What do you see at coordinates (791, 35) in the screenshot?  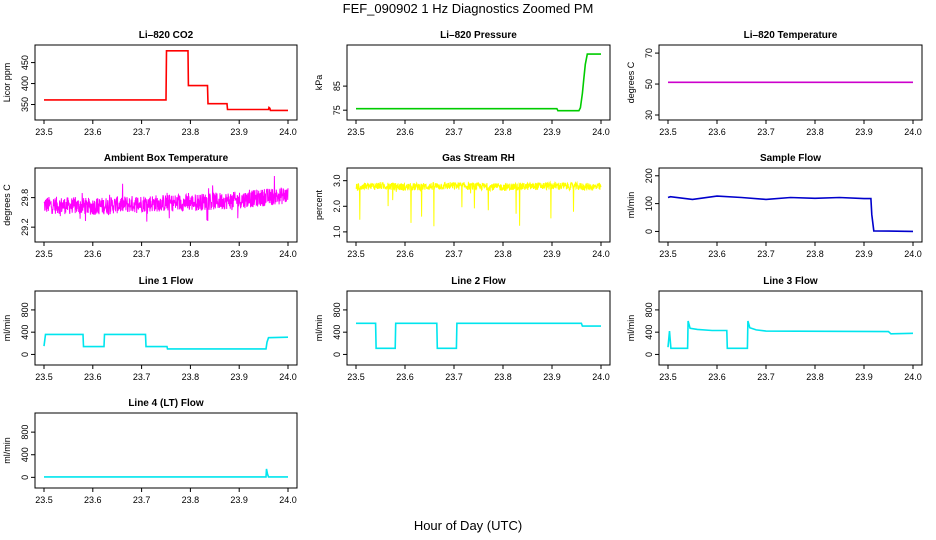 I see `panel-title: Li–820 Temperature` at bounding box center [791, 35].